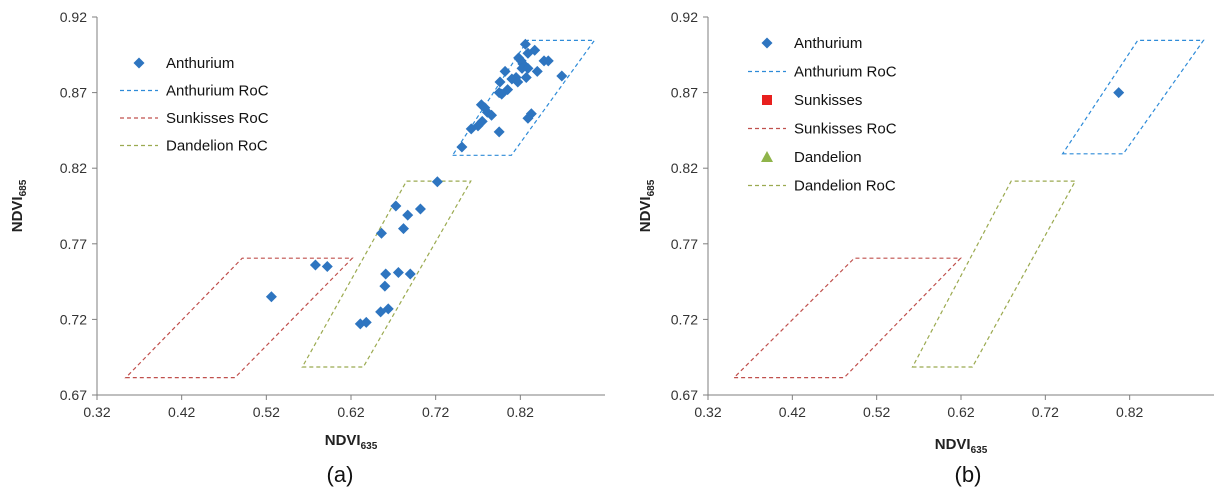  Describe the element at coordinates (767, 156) in the screenshot. I see `legend-swatch-dandelion` at that location.